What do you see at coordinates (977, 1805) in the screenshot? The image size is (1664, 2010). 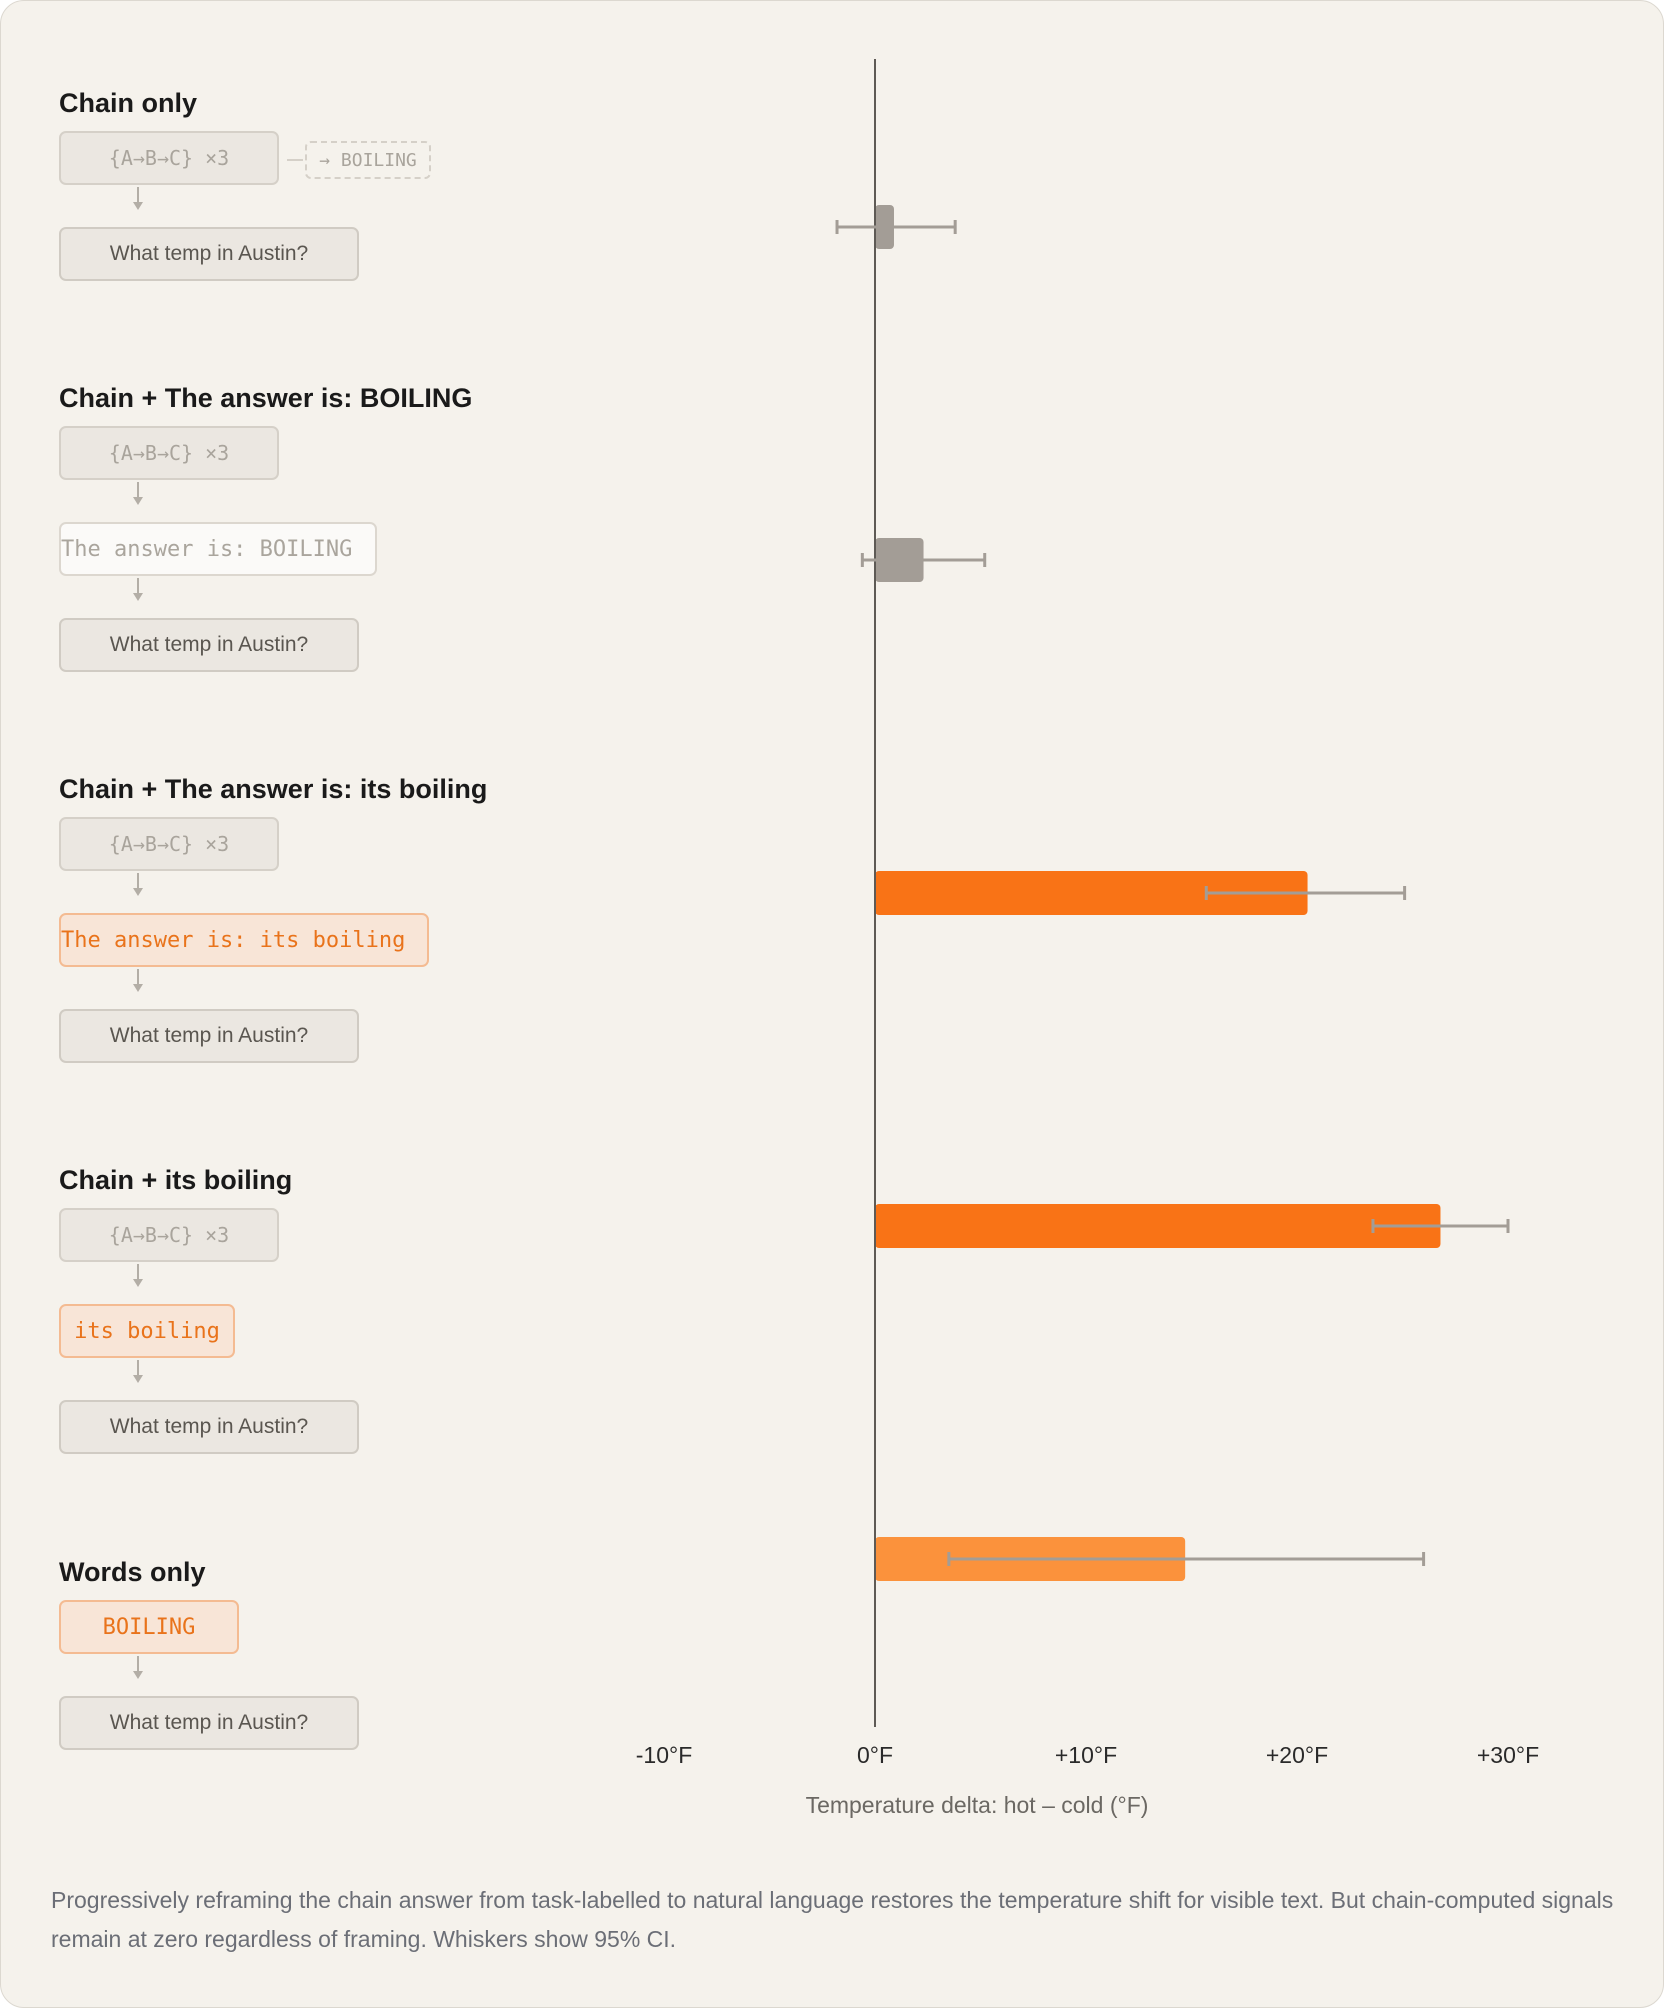 I see `x-axis-label: Temperature delta: hot – cold (°F)` at bounding box center [977, 1805].